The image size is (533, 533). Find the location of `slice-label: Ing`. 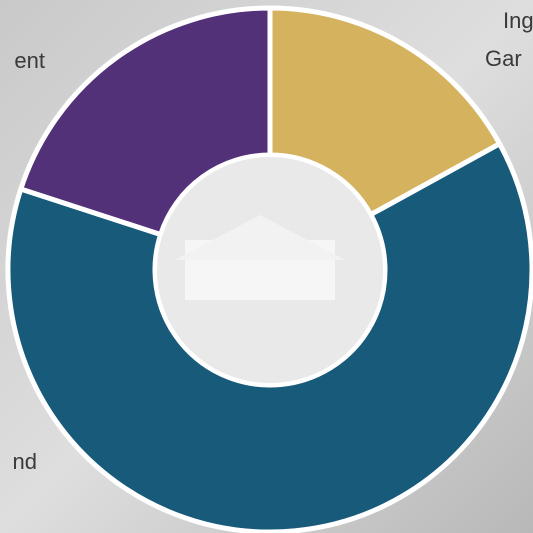

slice-label: Ing is located at coordinates (518, 20).